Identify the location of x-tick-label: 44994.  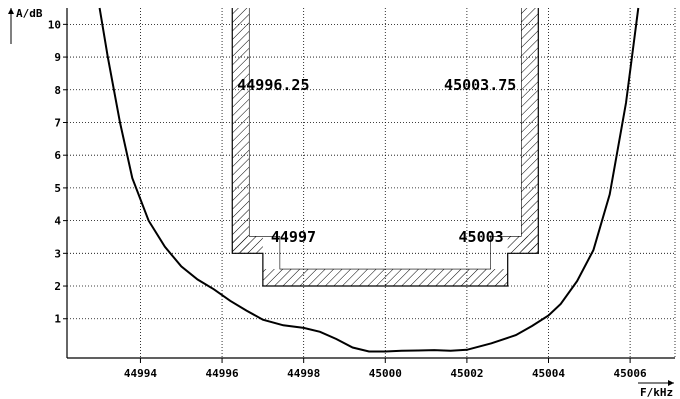
(140, 373).